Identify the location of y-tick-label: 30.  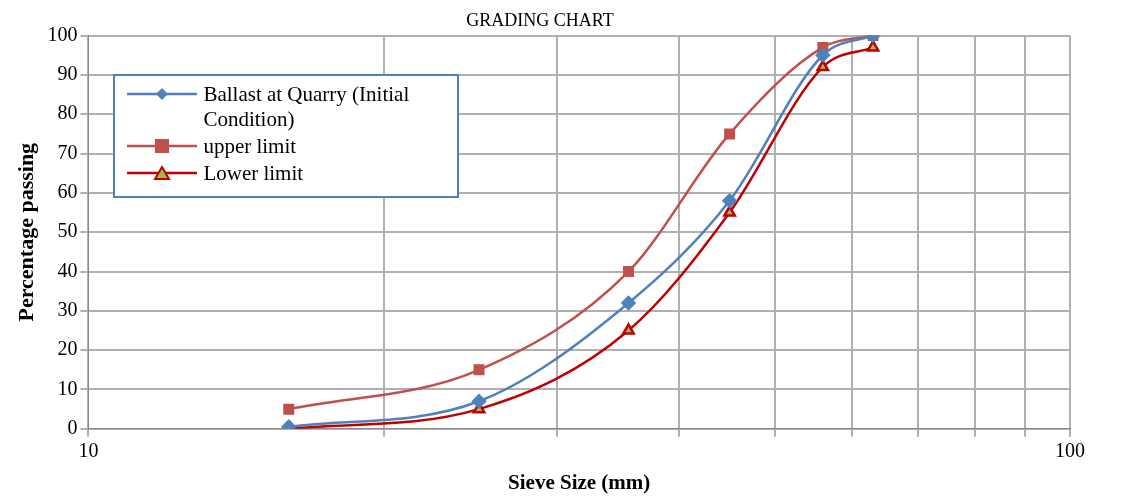
(67, 309).